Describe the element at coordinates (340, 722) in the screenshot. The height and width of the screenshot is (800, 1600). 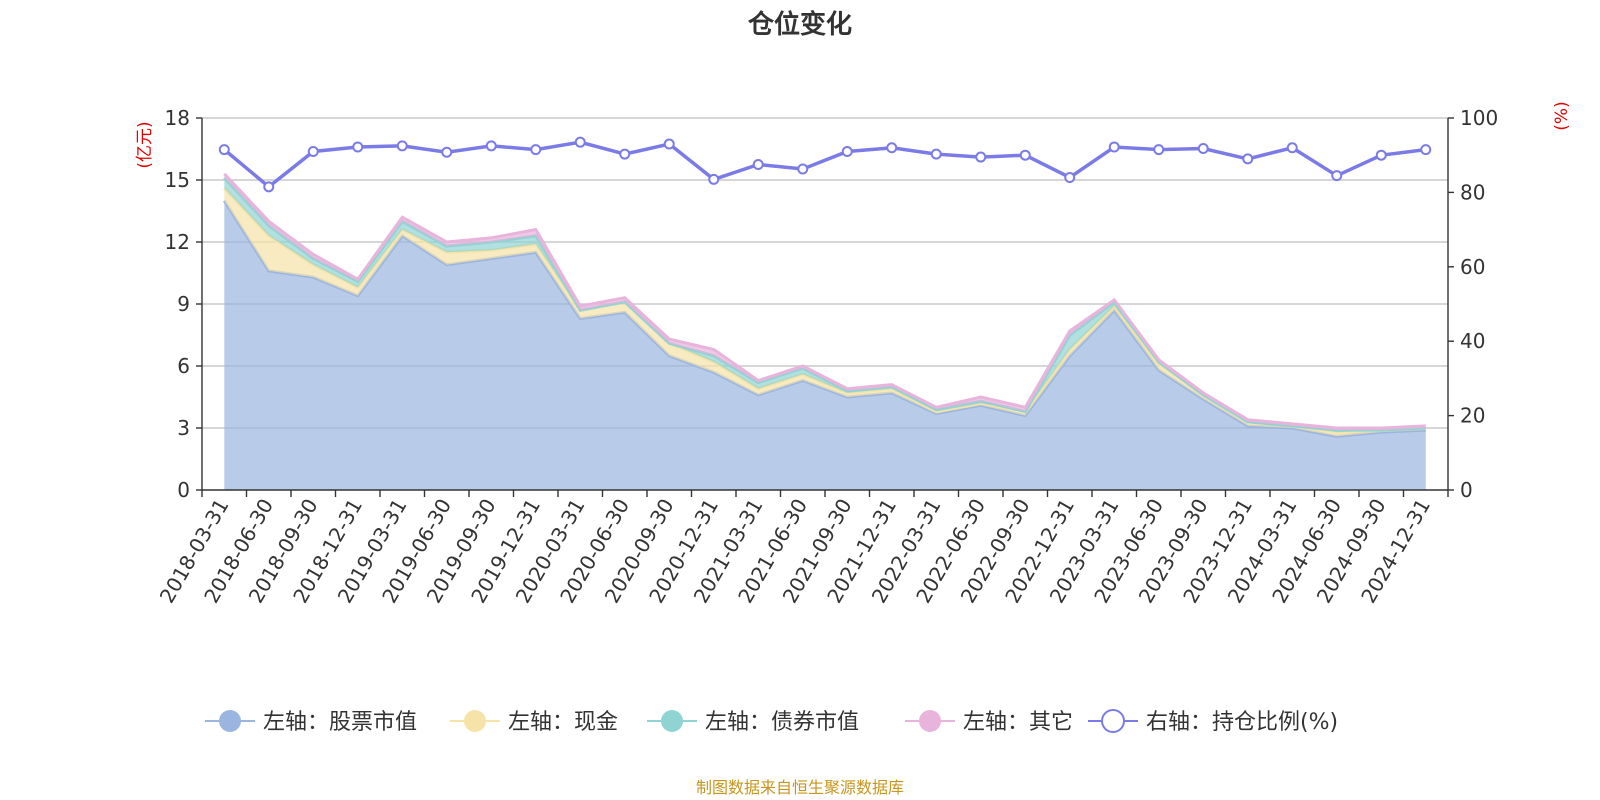
I see `legend-label: 左轴：股票市值` at that location.